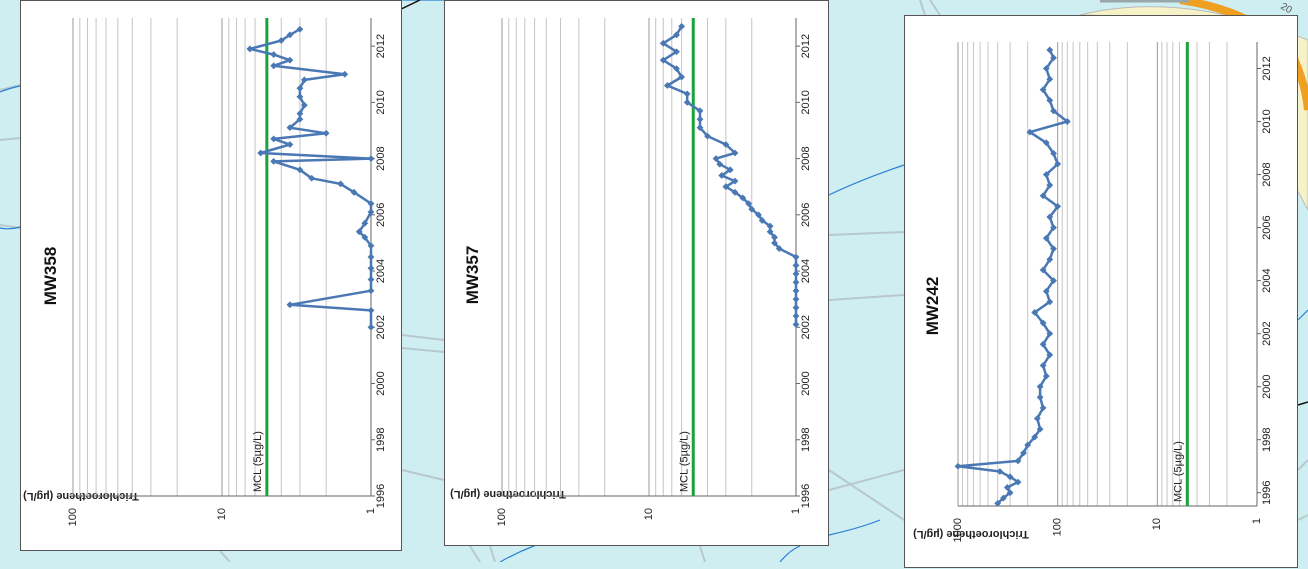 This screenshot has width=1308, height=569. I want to click on y-tick-label: 10, so click(222, 514).